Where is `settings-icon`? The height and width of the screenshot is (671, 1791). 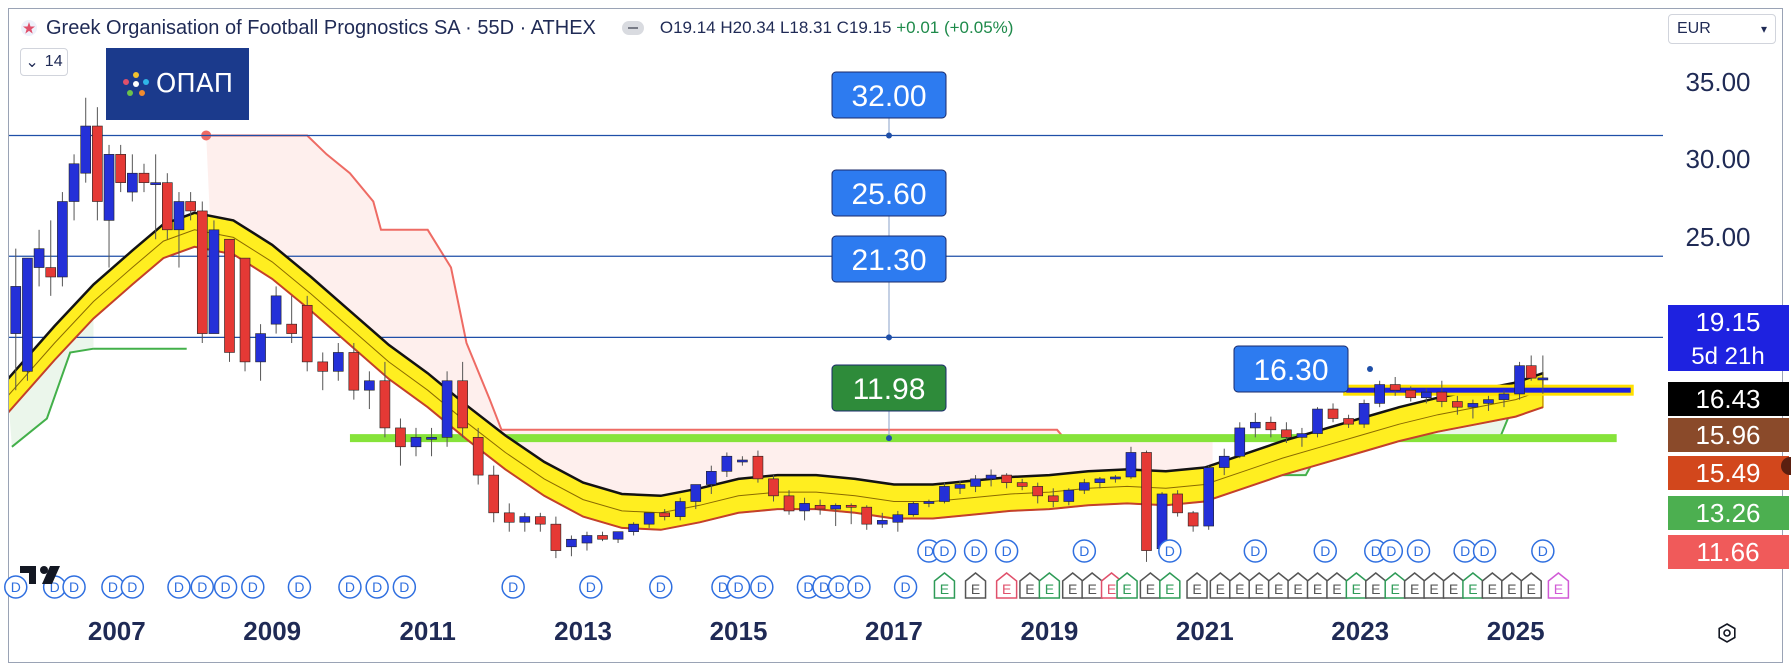
settings-icon is located at coordinates (1727, 633).